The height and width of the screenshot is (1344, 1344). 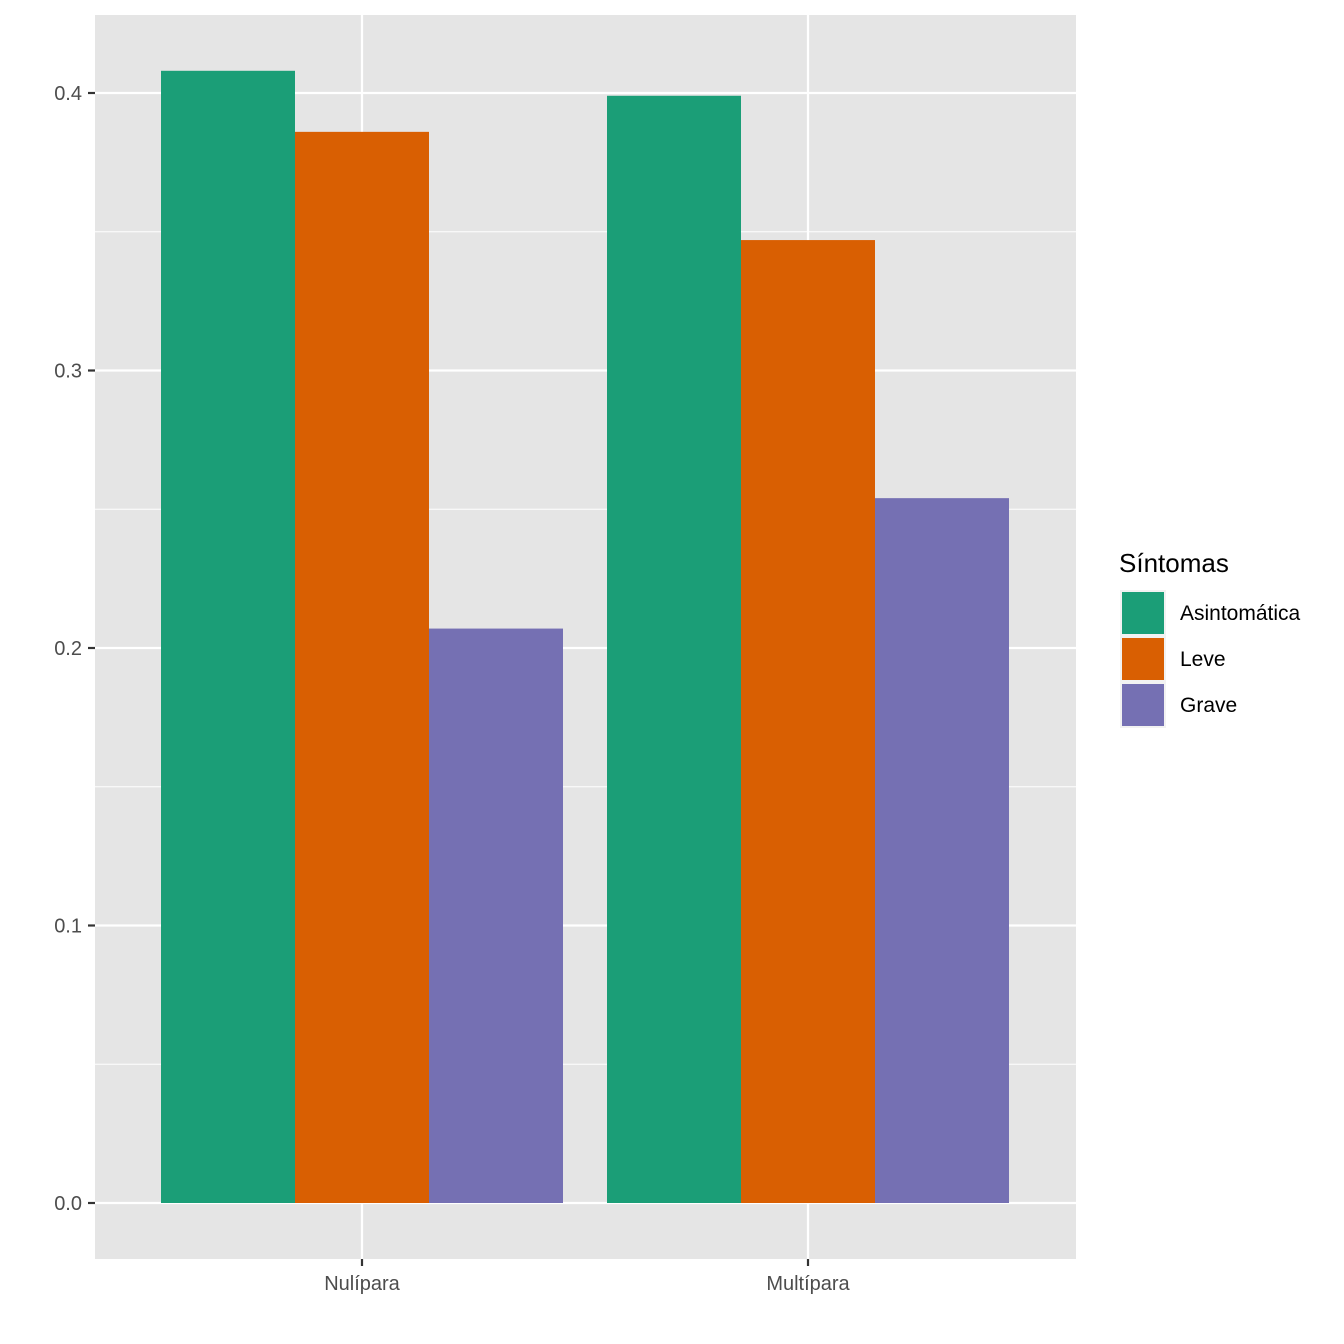 What do you see at coordinates (1143, 705) in the screenshot?
I see `legend-key-grave` at bounding box center [1143, 705].